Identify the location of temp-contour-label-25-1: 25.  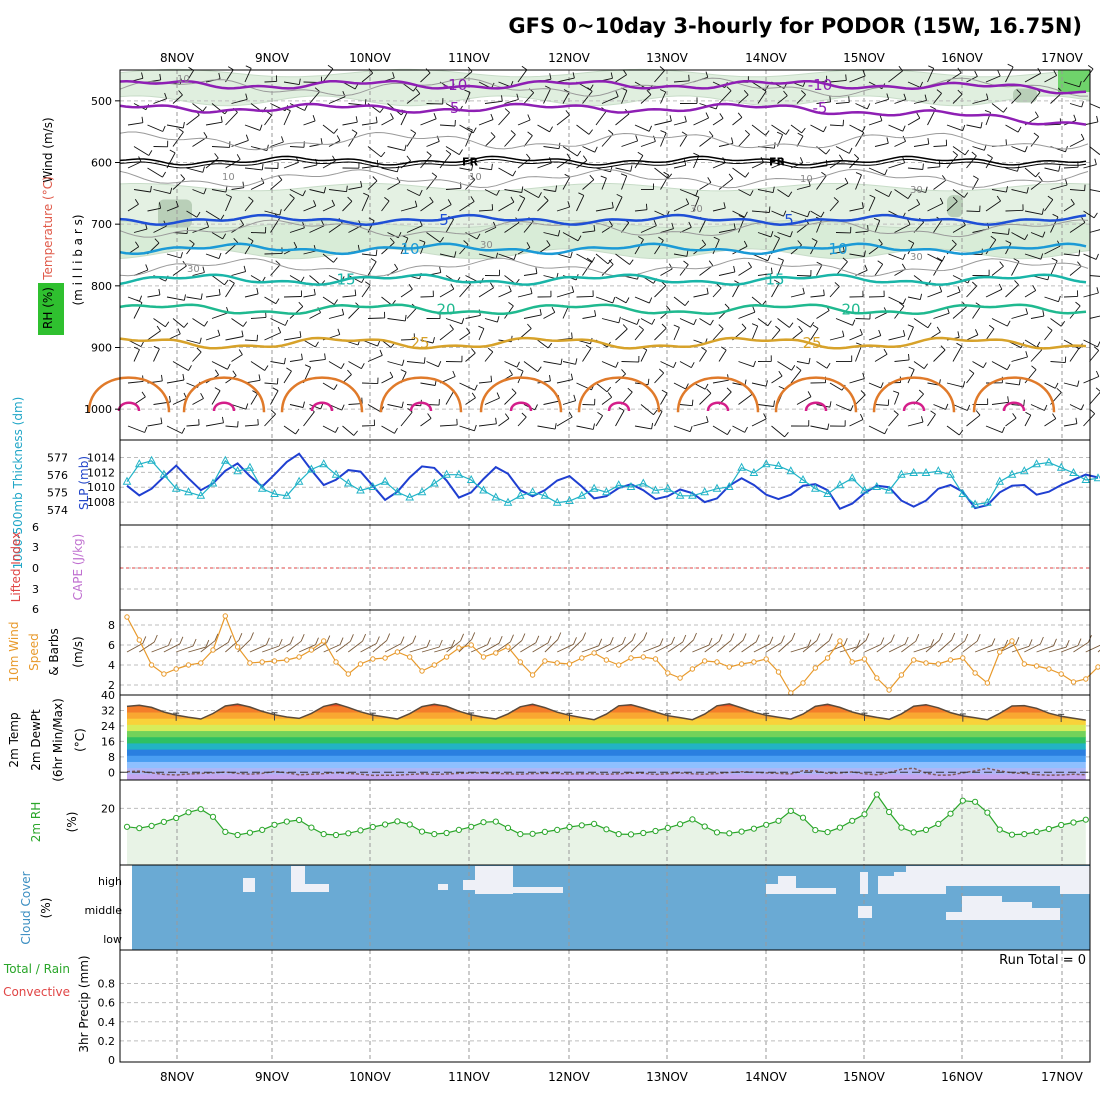
(811, 343).